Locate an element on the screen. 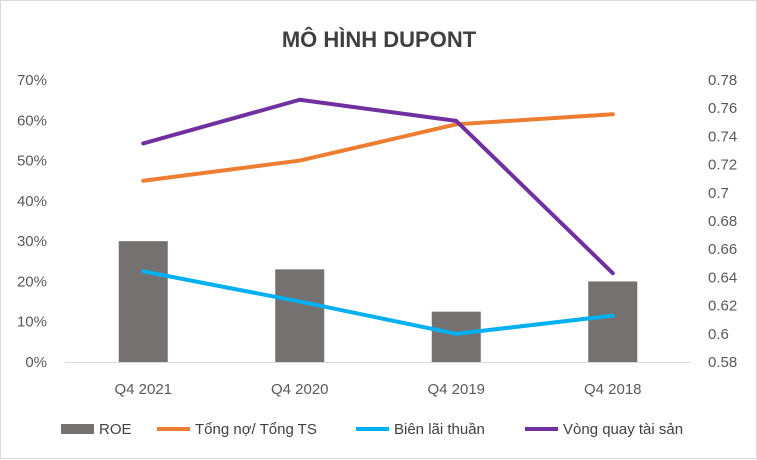  y-left-tick-label: 50% is located at coordinates (32, 161).